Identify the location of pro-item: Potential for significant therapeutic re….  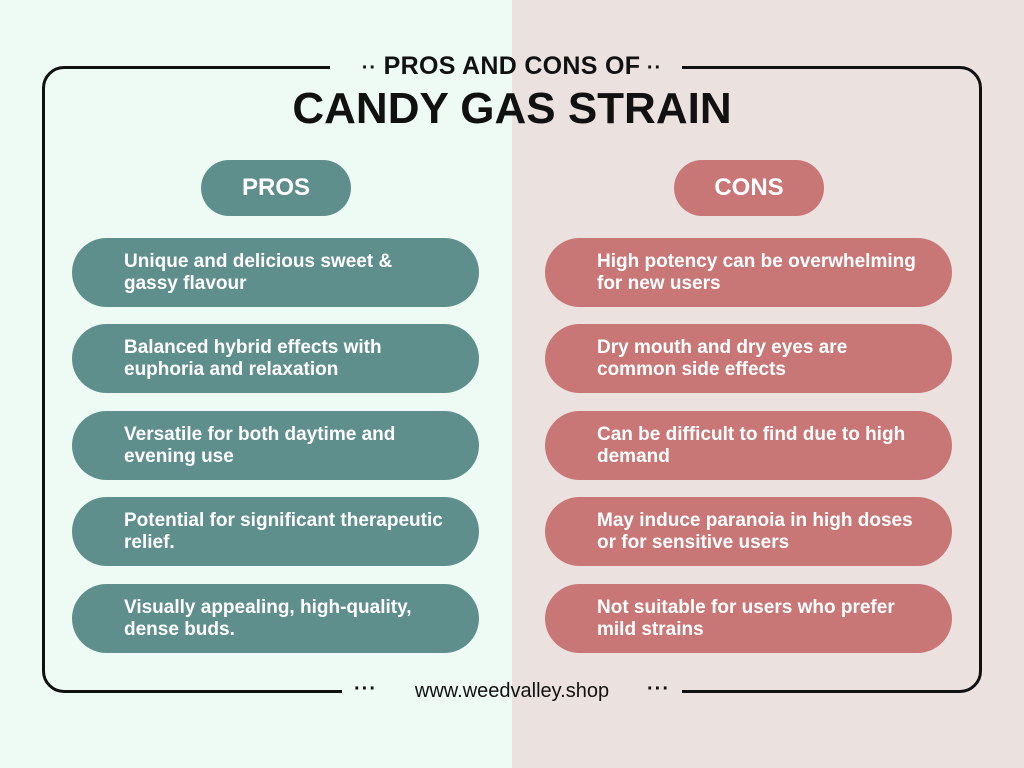
(275, 531).